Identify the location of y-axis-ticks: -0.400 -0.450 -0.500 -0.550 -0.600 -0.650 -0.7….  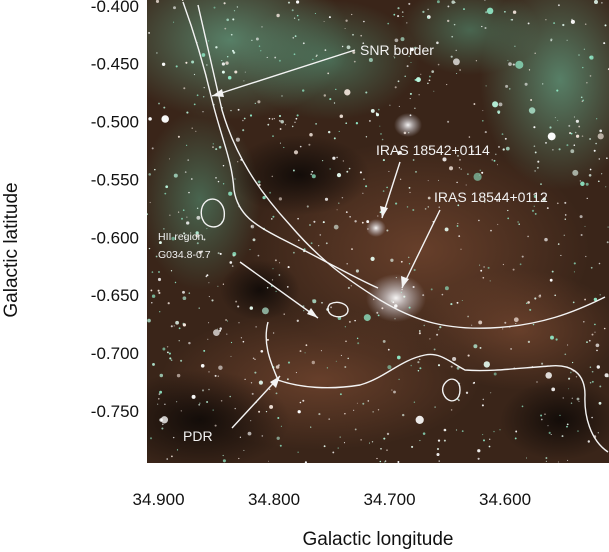
(115, 210).